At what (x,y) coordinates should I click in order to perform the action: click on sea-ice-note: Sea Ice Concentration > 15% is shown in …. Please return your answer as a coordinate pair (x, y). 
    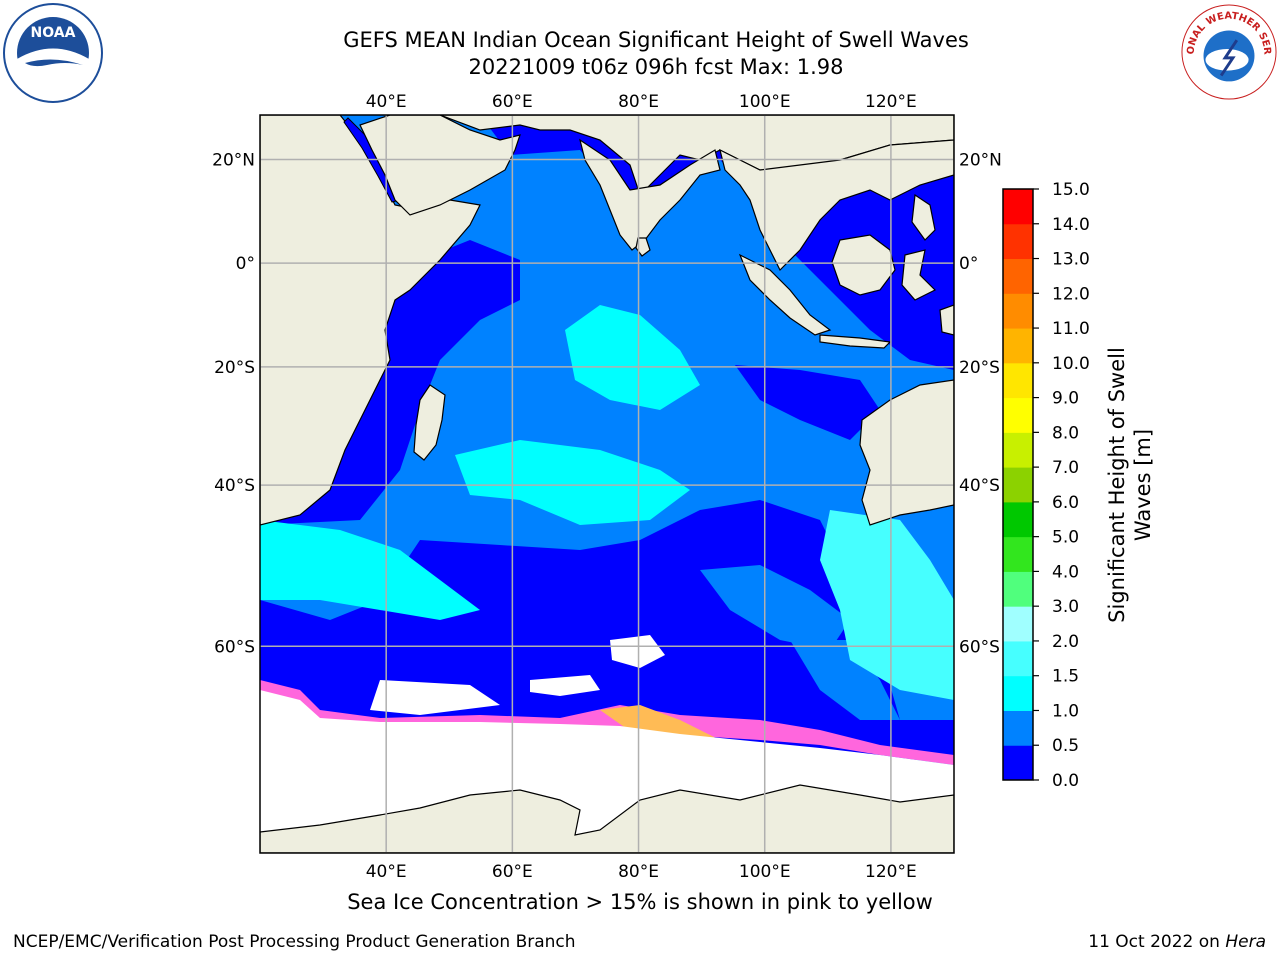
    Looking at the image, I should click on (640, 902).